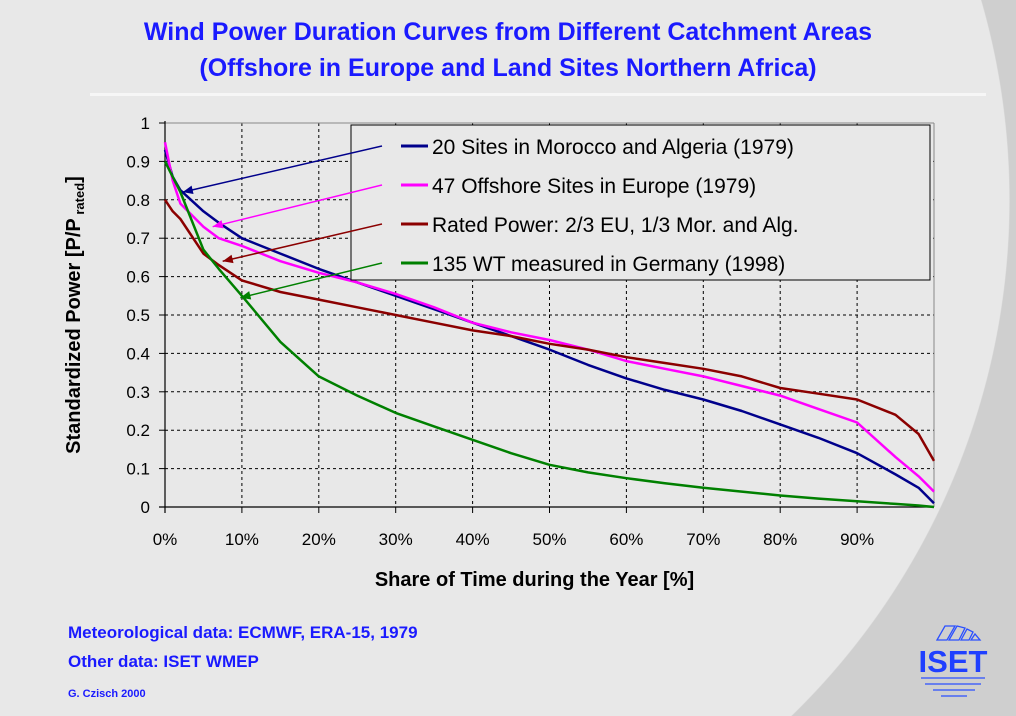  Describe the element at coordinates (594, 186) in the screenshot. I see `legend-label: 47 Offshore Sites in Europe (1979)` at that location.